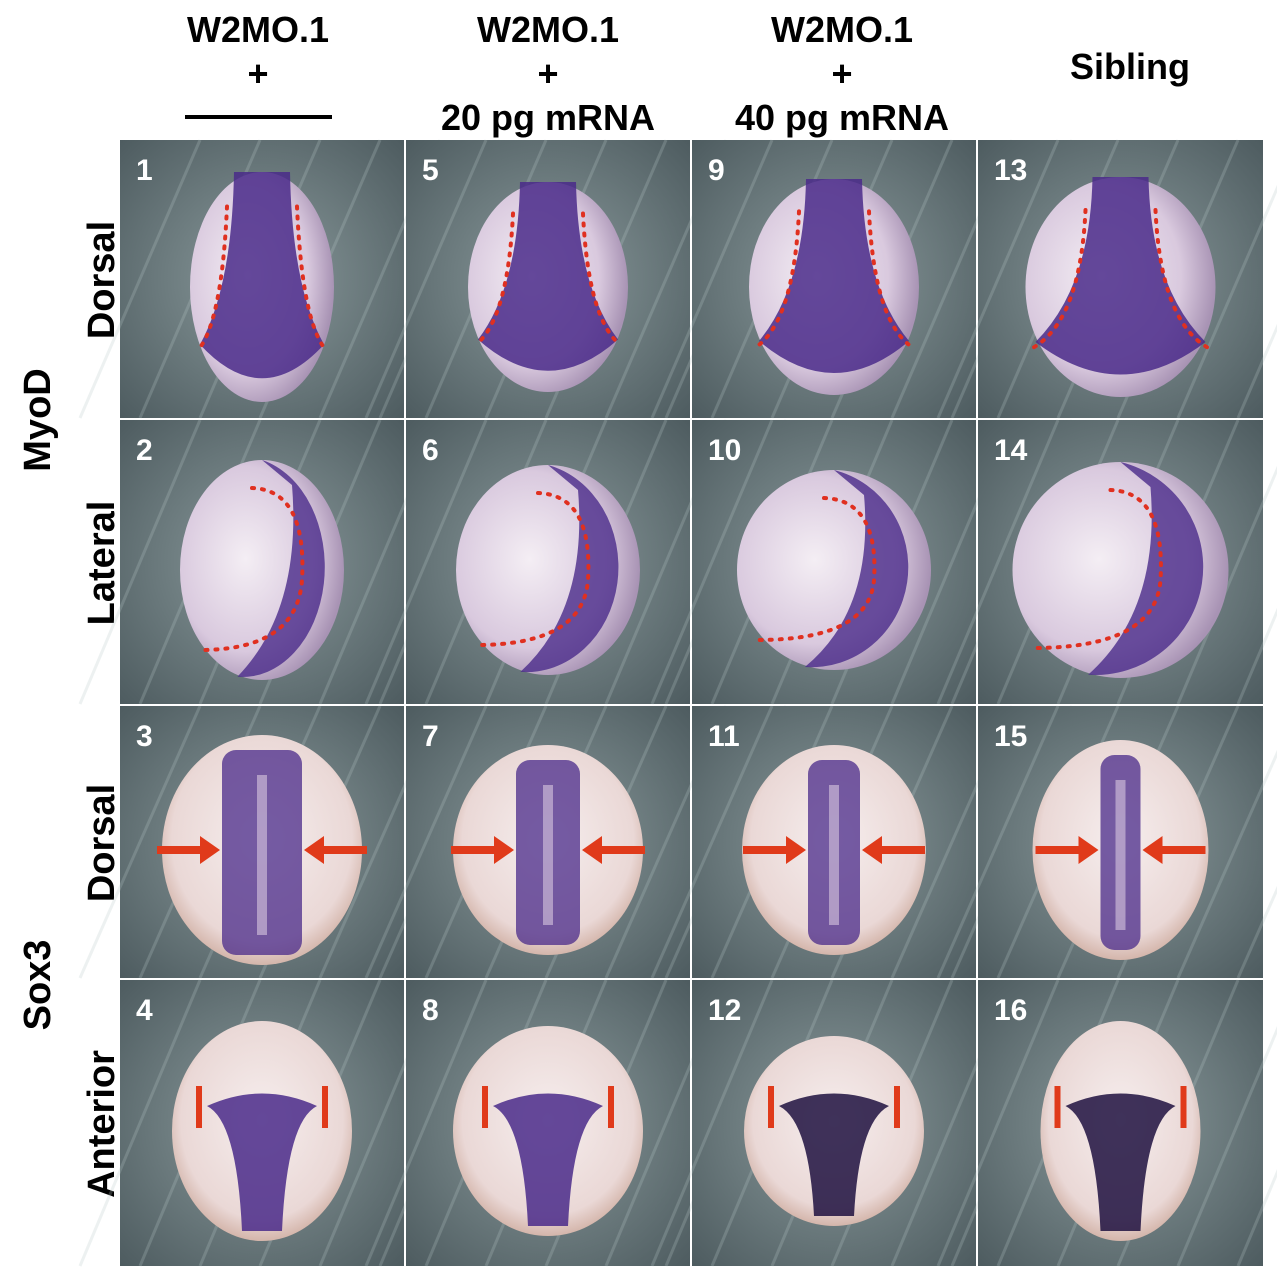 This screenshot has width=1277, height=1280. I want to click on panel-number: 16, so click(1010, 1010).